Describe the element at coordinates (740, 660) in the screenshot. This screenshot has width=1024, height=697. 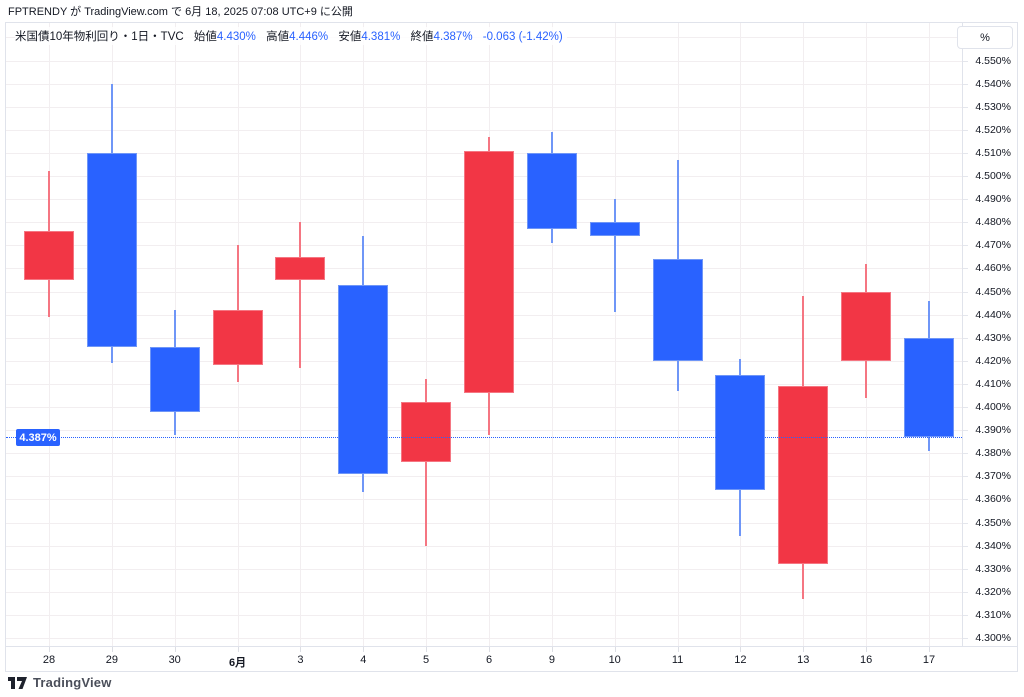
I see `time-axis-label: 12` at that location.